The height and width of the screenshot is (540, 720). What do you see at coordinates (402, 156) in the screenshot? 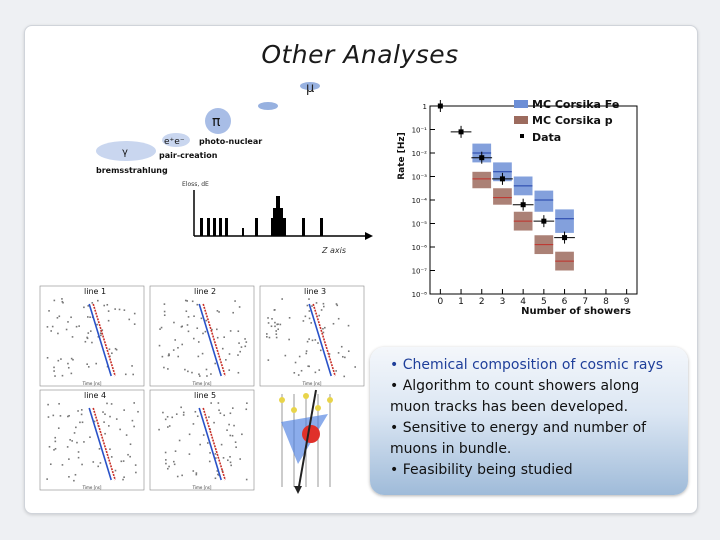
I see `chart-ylabel: Rate [Hz]` at bounding box center [402, 156].